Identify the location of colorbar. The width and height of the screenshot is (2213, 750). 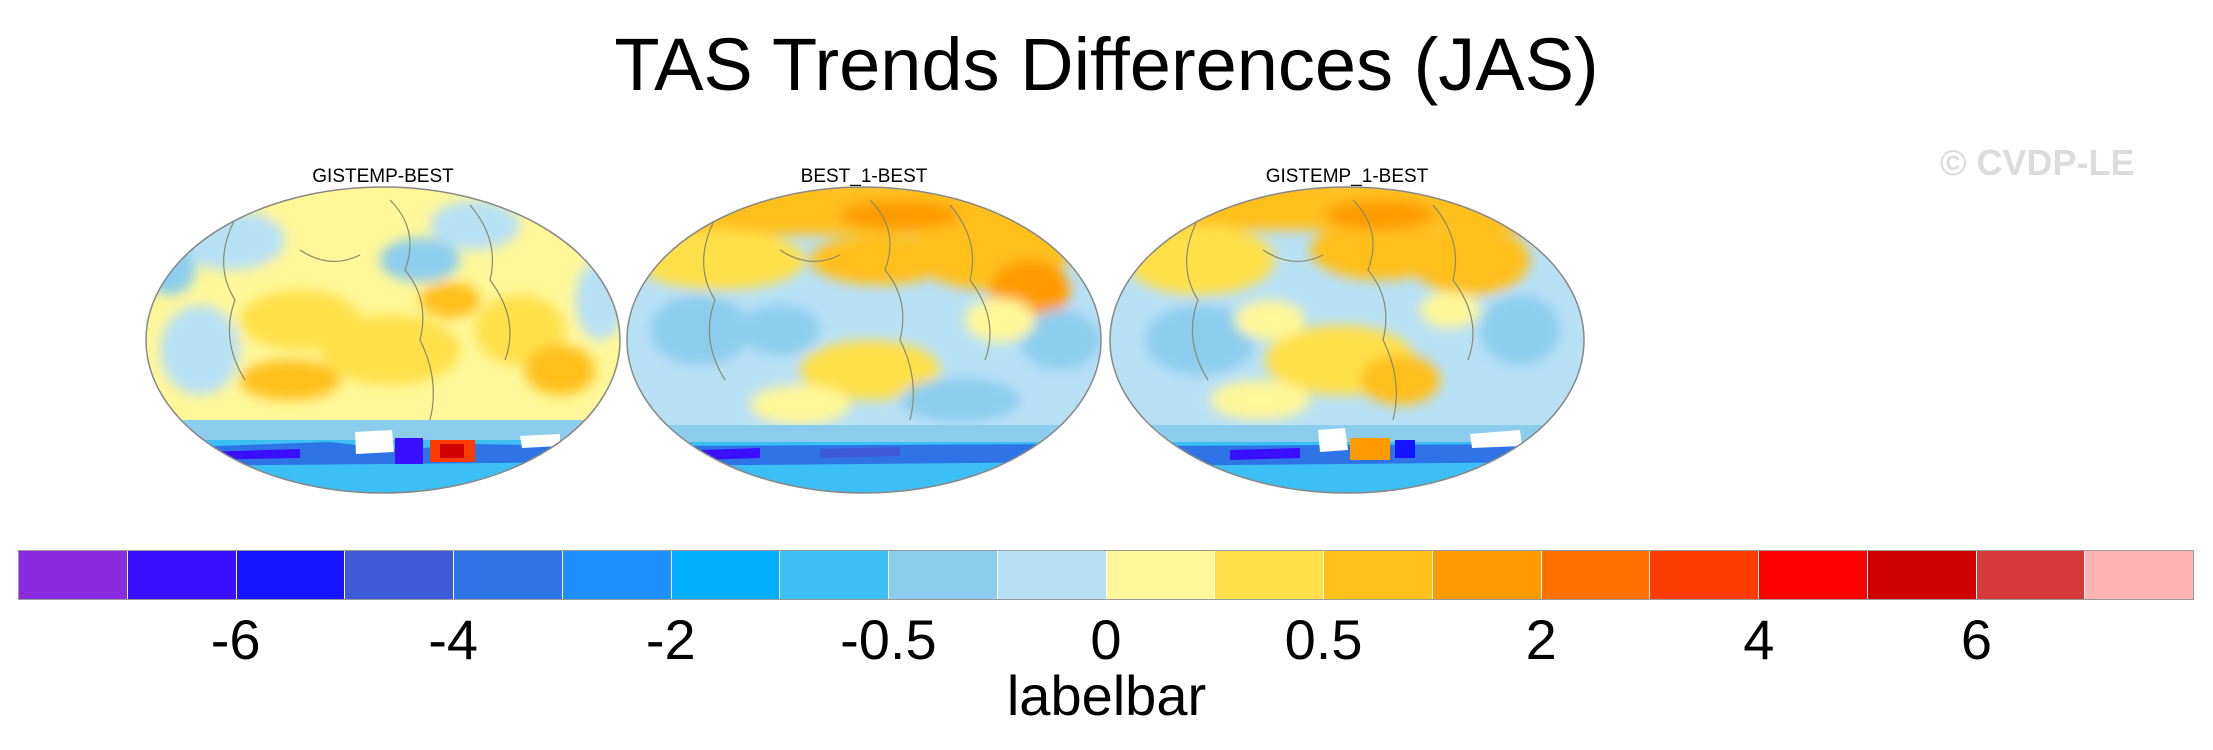
(1106, 575).